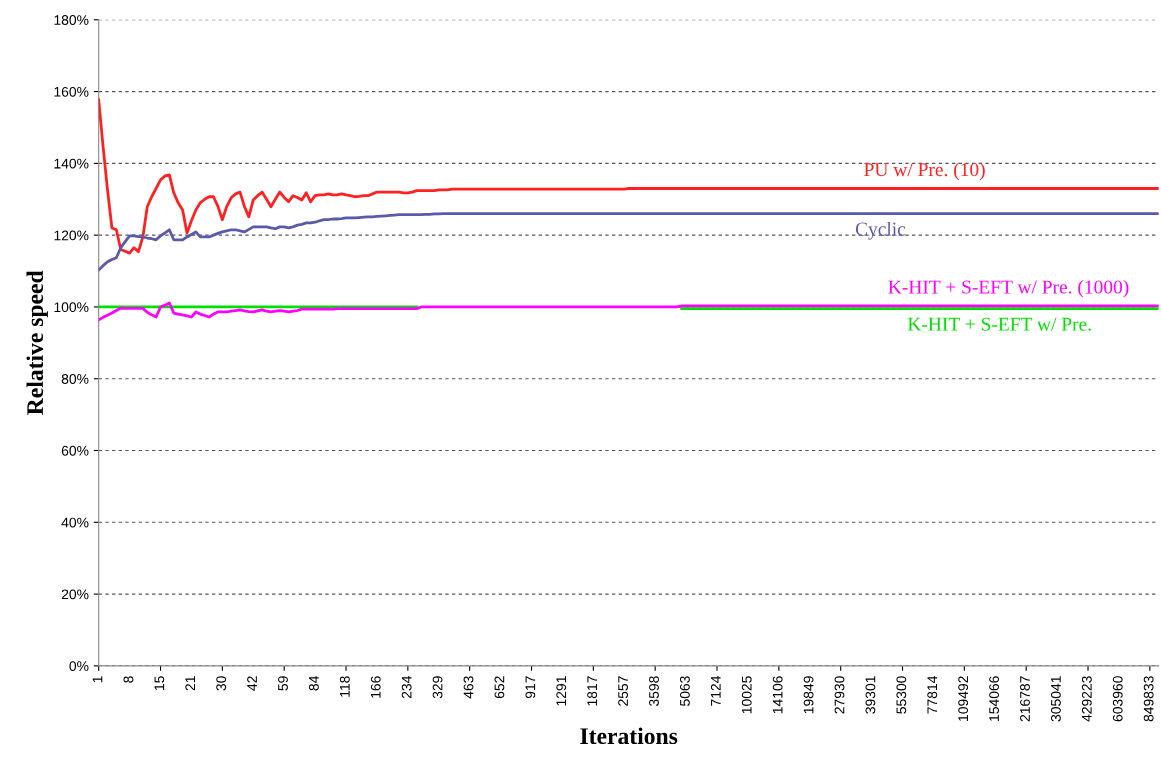 This screenshot has height=761, width=1161. I want to click on x-tick-label: 429223, so click(1086, 699).